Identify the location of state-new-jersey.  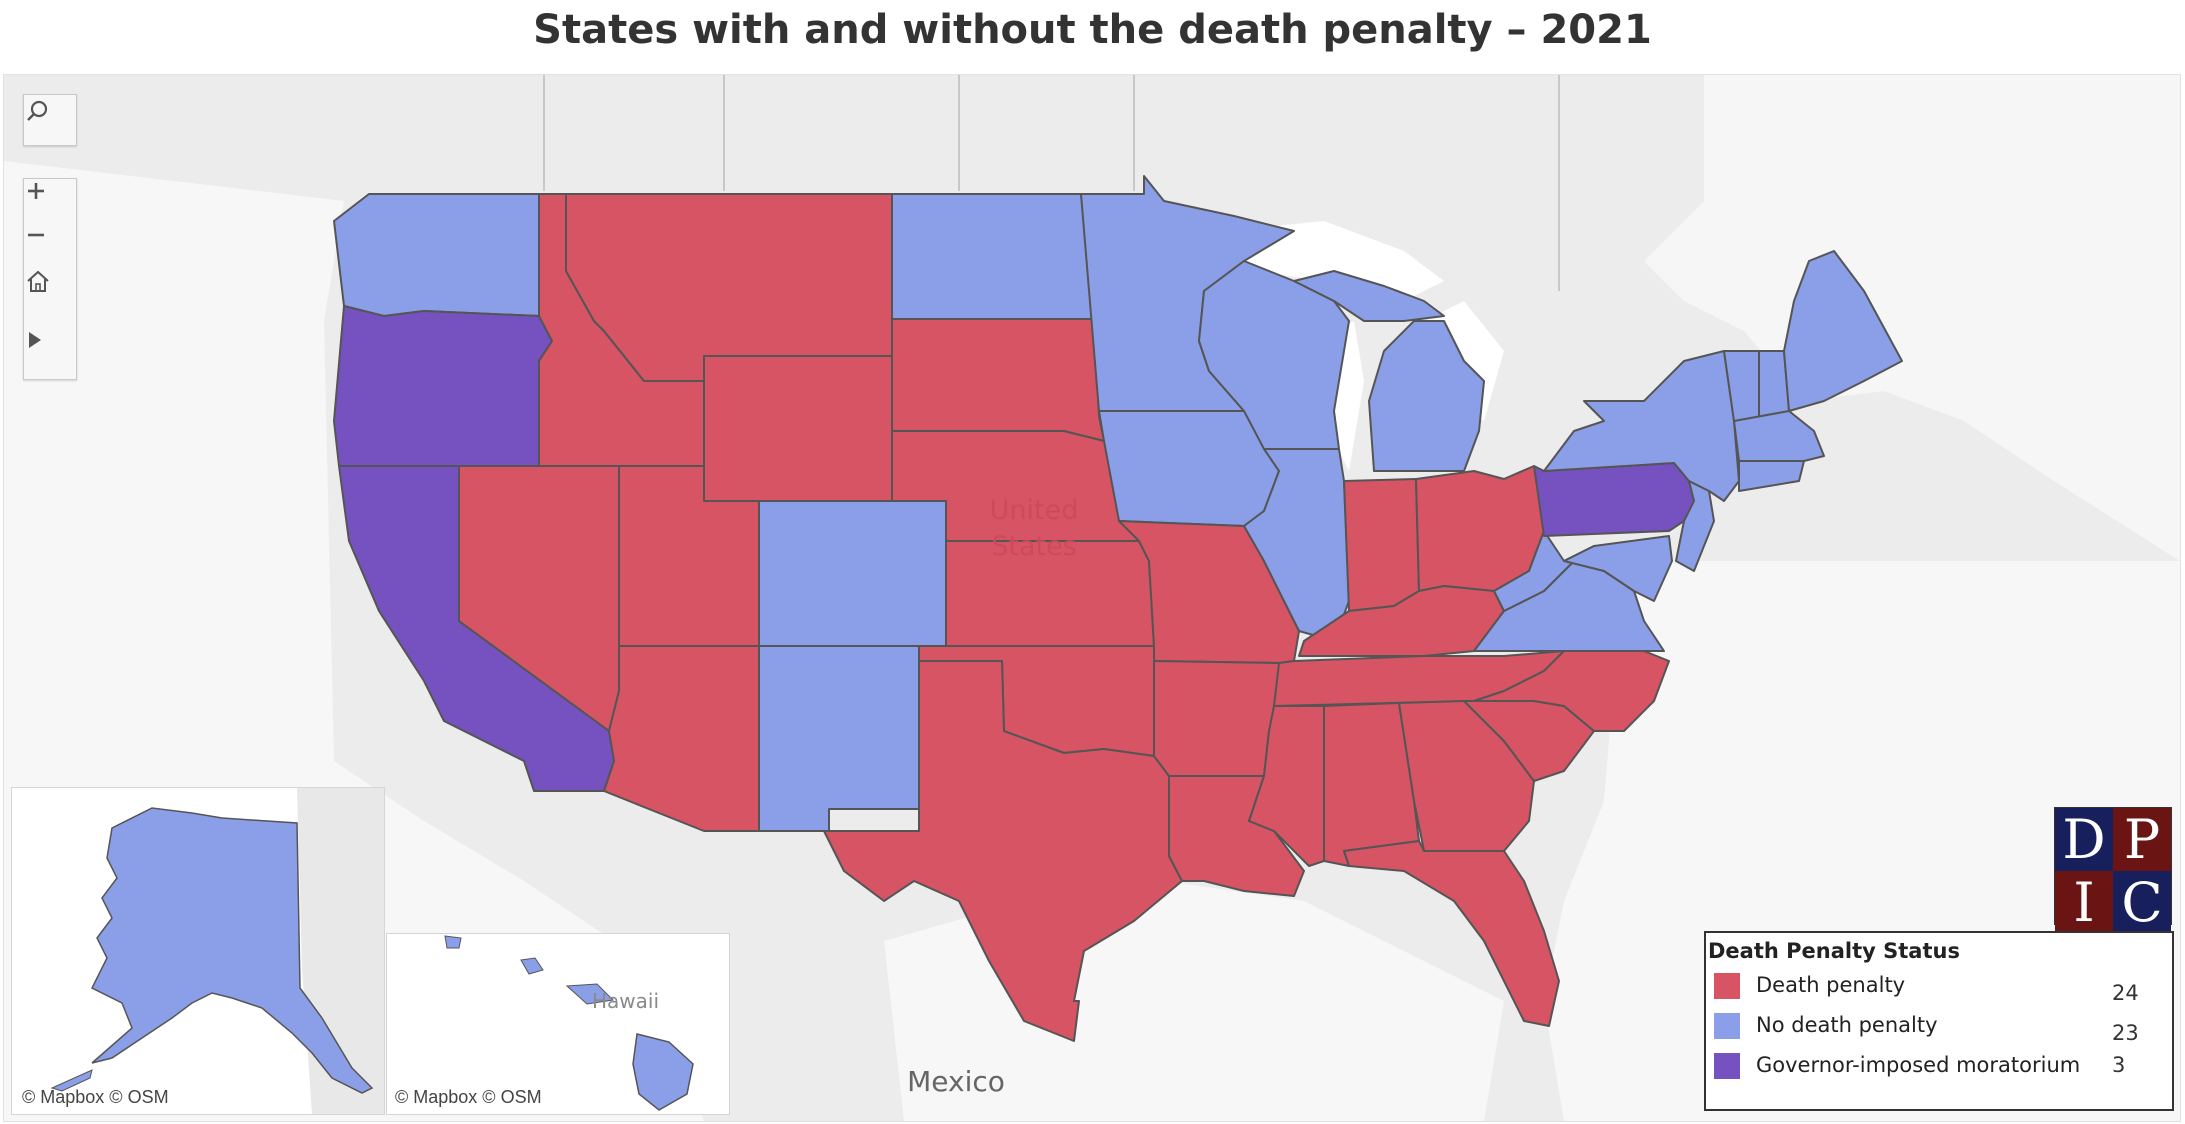
(1695, 526).